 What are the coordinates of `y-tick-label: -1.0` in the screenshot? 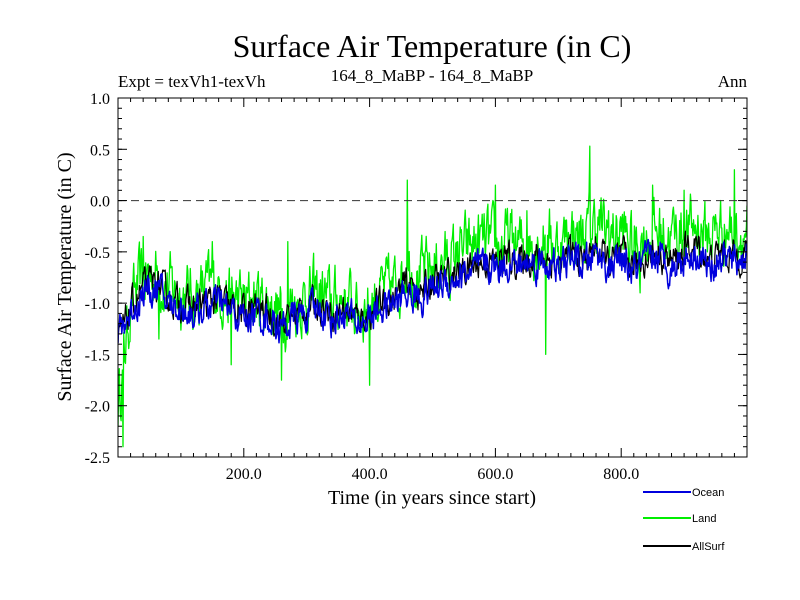 It's located at (97, 304).